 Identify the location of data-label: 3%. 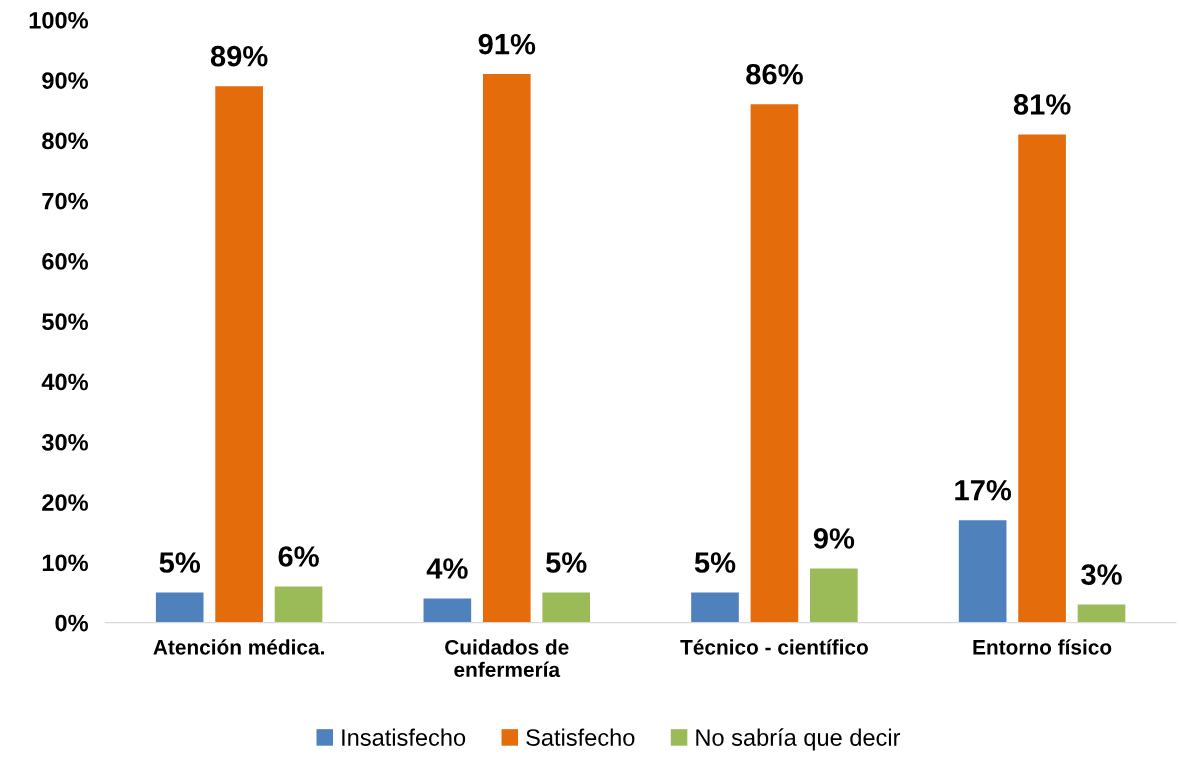
(1101, 574).